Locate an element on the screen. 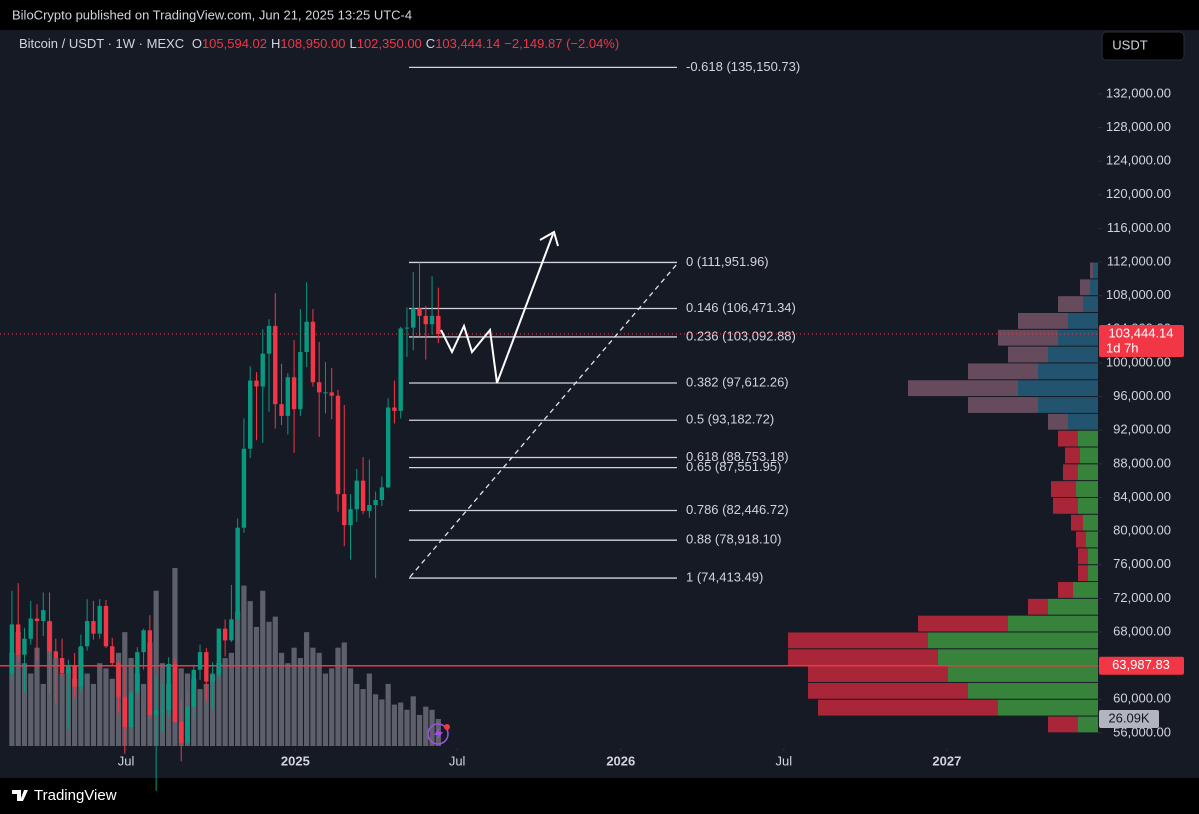 Image resolution: width=1199 pixels, height=814 pixels. y-tick-label: 128,000.00 is located at coordinates (1138, 126).